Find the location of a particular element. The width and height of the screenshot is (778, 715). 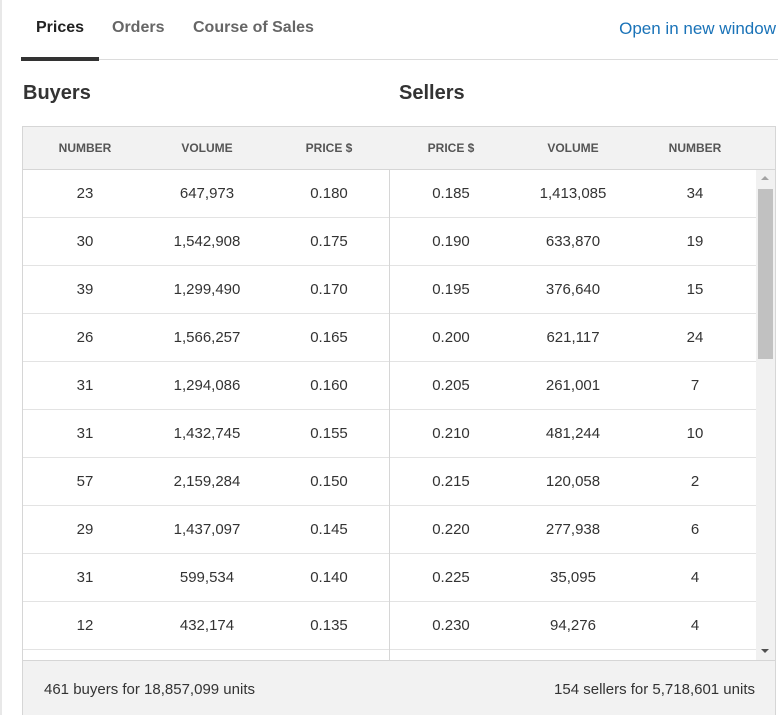

buyers-price-cell: 0.155 is located at coordinates (329, 433).